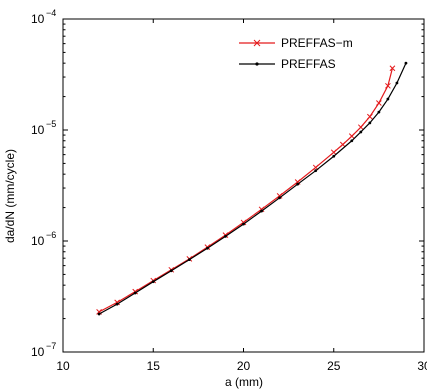 The width and height of the screenshot is (427, 392). Describe the element at coordinates (334, 366) in the screenshot. I see `x-tick-label: 25` at that location.